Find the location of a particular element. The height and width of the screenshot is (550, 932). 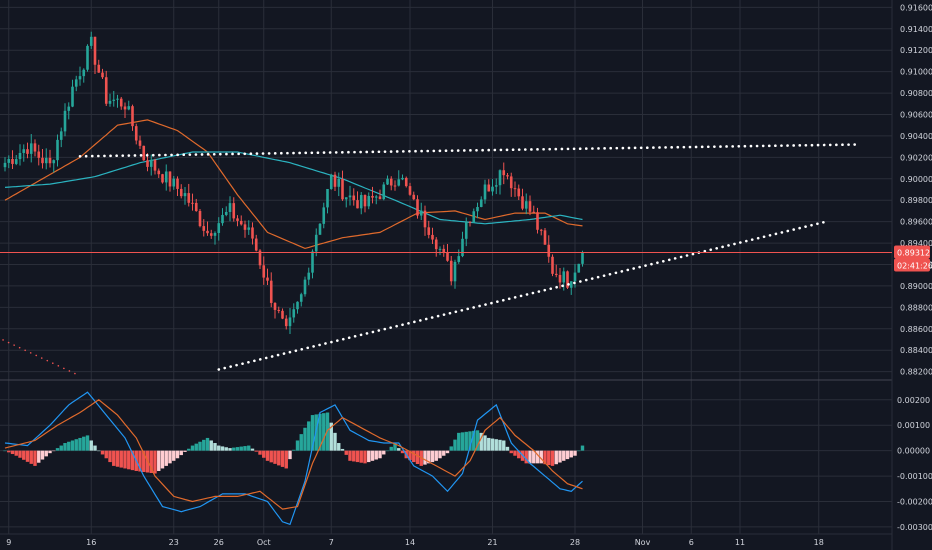

time-tick-label: 11 is located at coordinates (740, 542).